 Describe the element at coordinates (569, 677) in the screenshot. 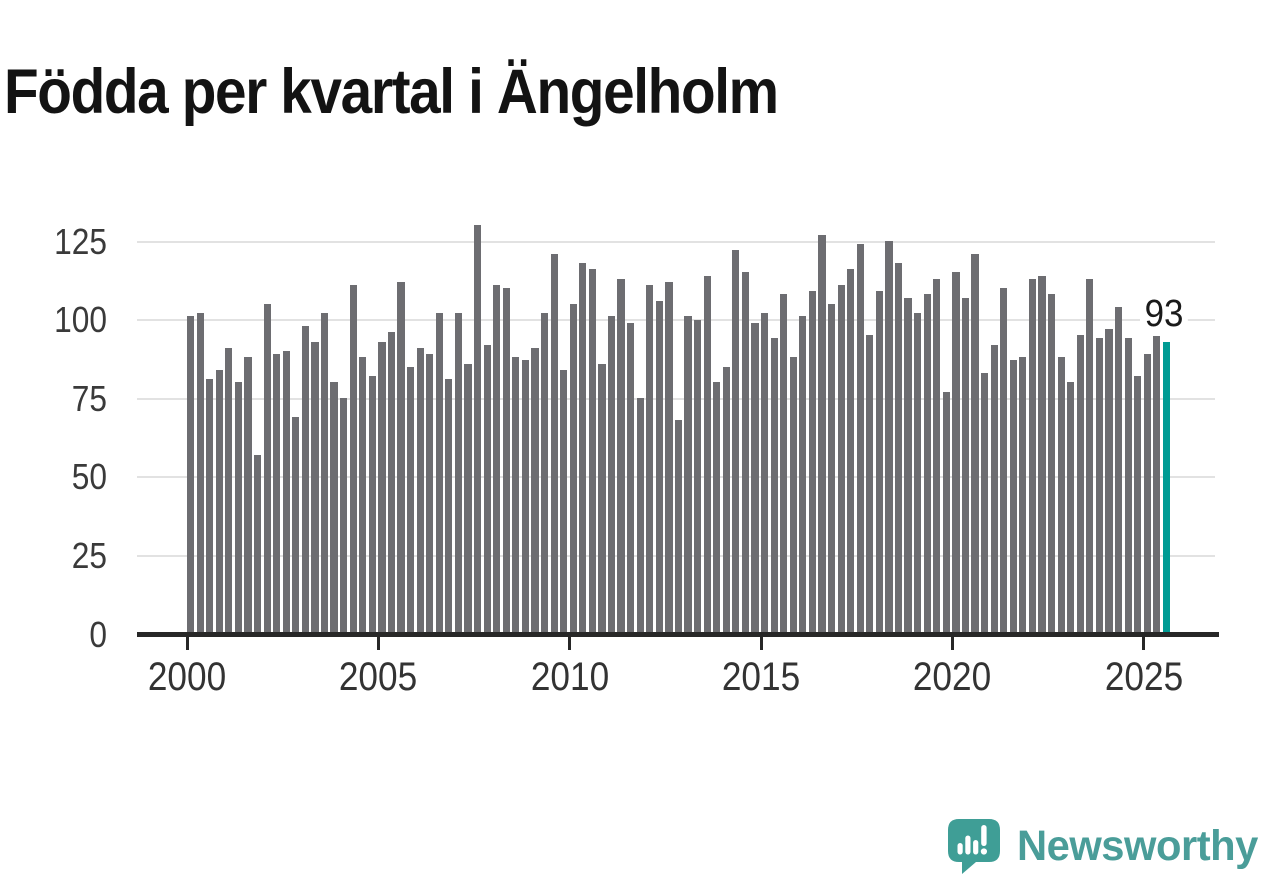

I see `x-axis-label: 2010` at that location.